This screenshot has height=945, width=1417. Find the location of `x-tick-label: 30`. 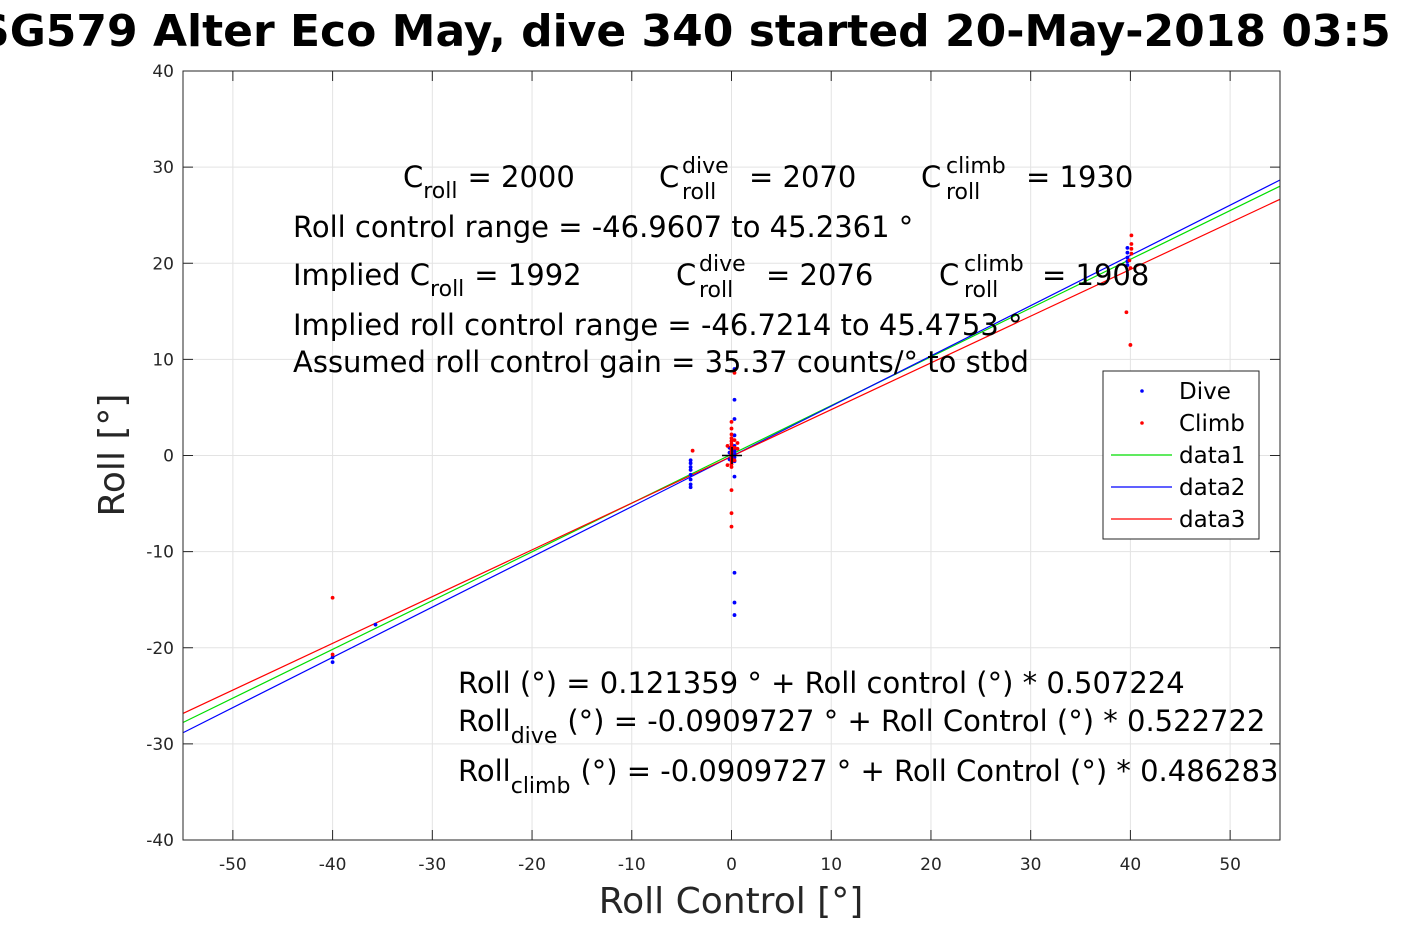

x-tick-label: 30 is located at coordinates (1031, 865).